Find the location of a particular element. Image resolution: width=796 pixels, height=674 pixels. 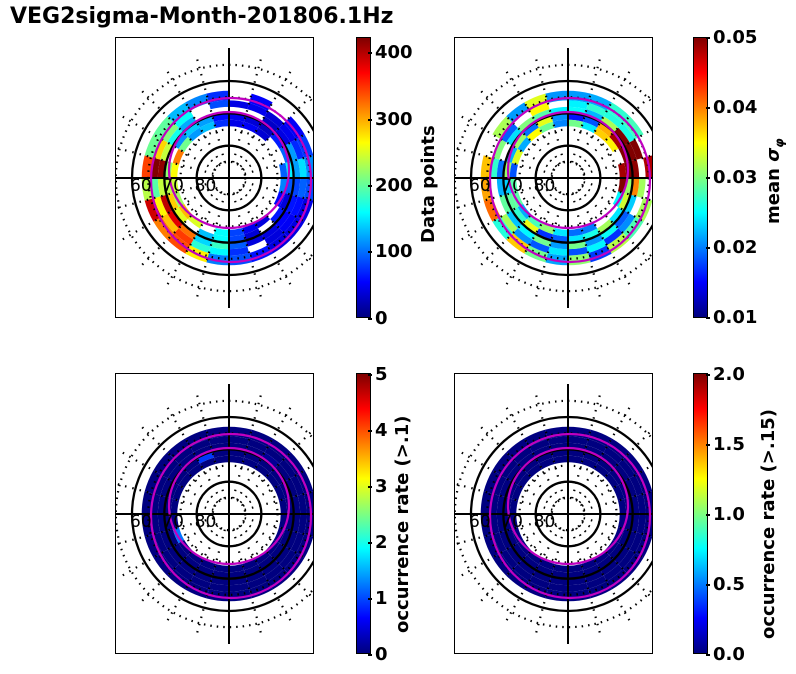

colorbar-tick: 0.5 is located at coordinates (725, 584).